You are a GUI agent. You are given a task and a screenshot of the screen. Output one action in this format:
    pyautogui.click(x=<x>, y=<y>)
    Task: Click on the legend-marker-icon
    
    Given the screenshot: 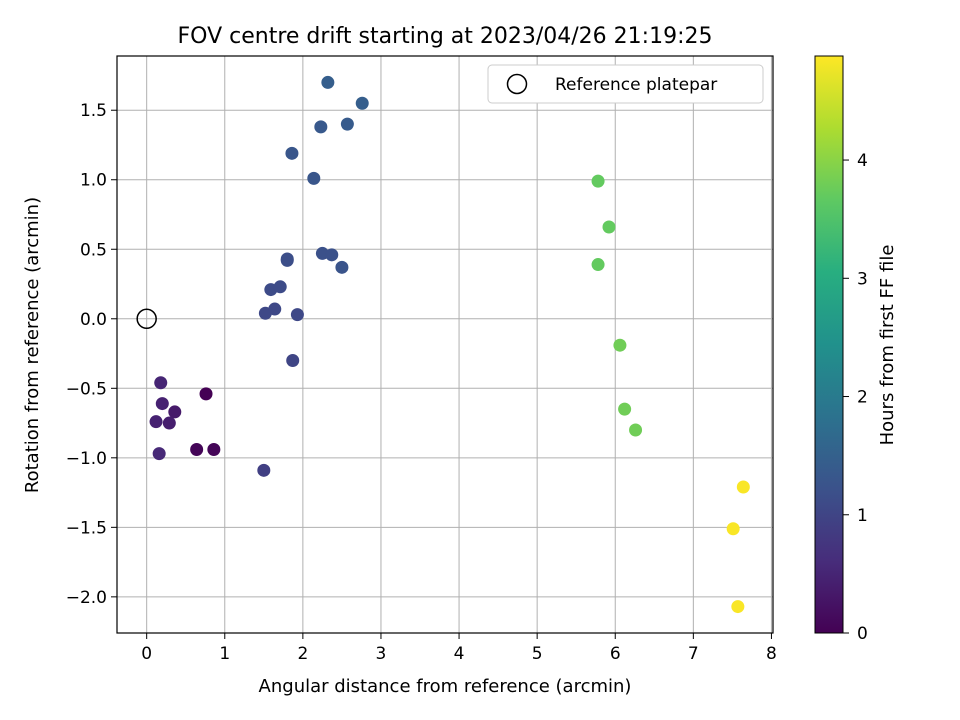 What is the action you would take?
    pyautogui.click(x=517, y=84)
    